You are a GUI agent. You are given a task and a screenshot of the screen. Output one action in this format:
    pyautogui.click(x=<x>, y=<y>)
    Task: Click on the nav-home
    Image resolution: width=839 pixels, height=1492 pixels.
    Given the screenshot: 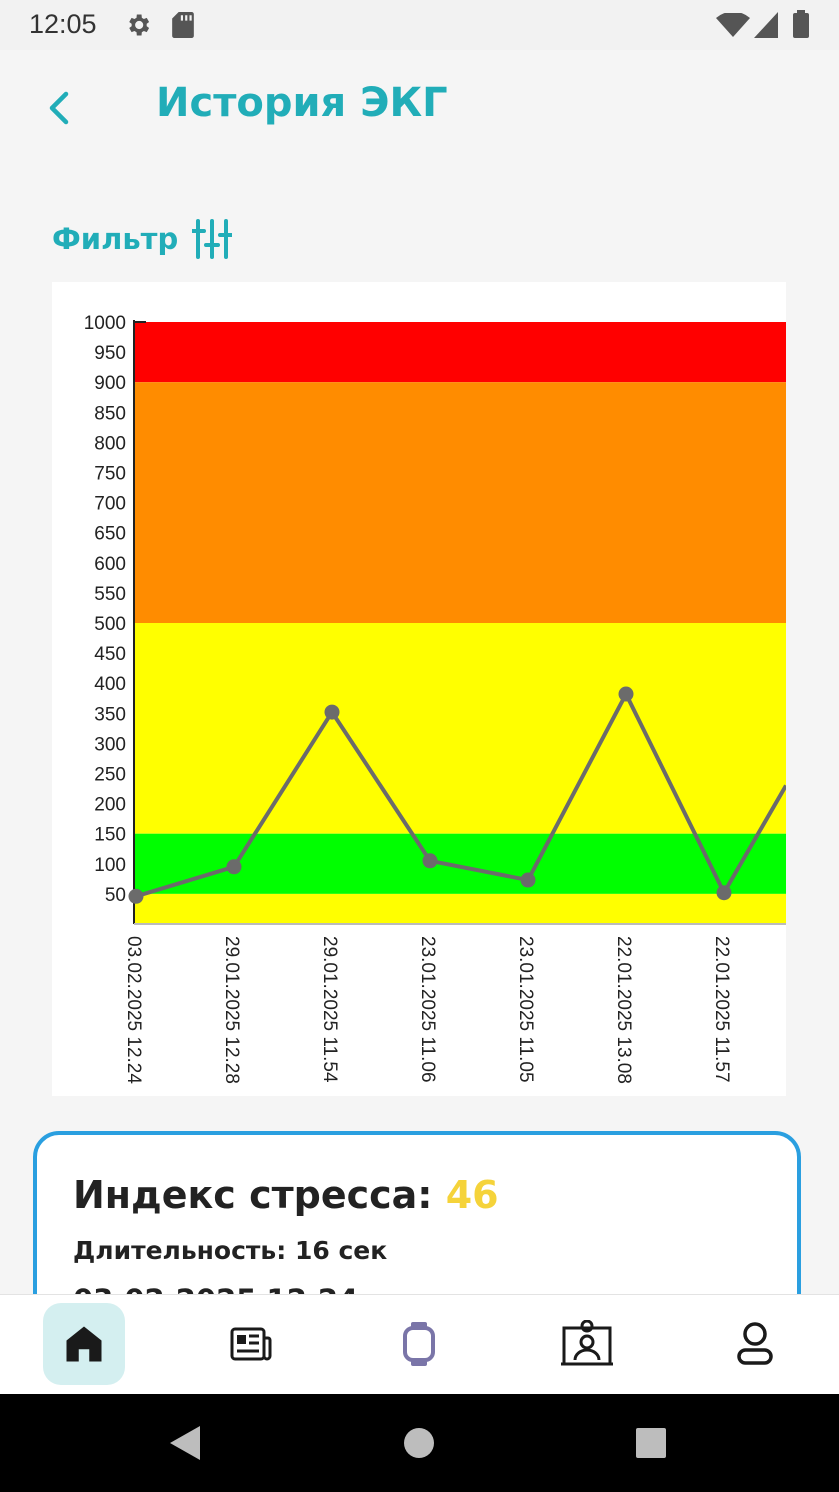 What is the action you would take?
    pyautogui.click(x=84, y=1344)
    